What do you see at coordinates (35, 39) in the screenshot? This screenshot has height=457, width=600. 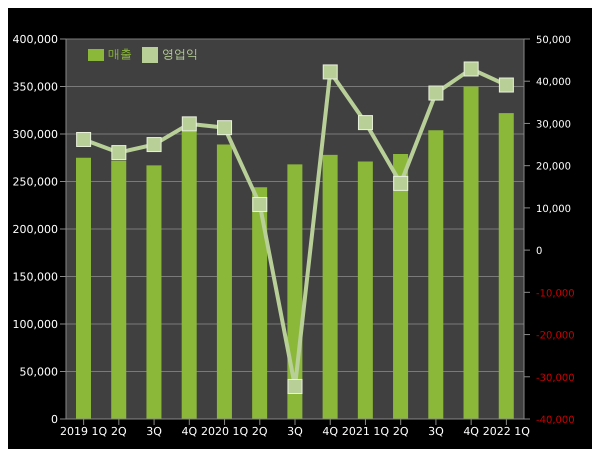 I see `y-tick-label: 400,000` at bounding box center [35, 39].